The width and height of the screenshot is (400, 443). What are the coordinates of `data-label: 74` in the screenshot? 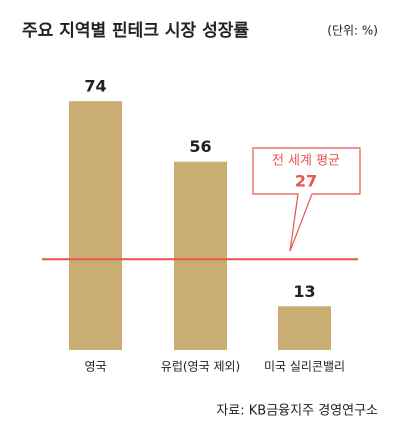 It's located at (95, 86).